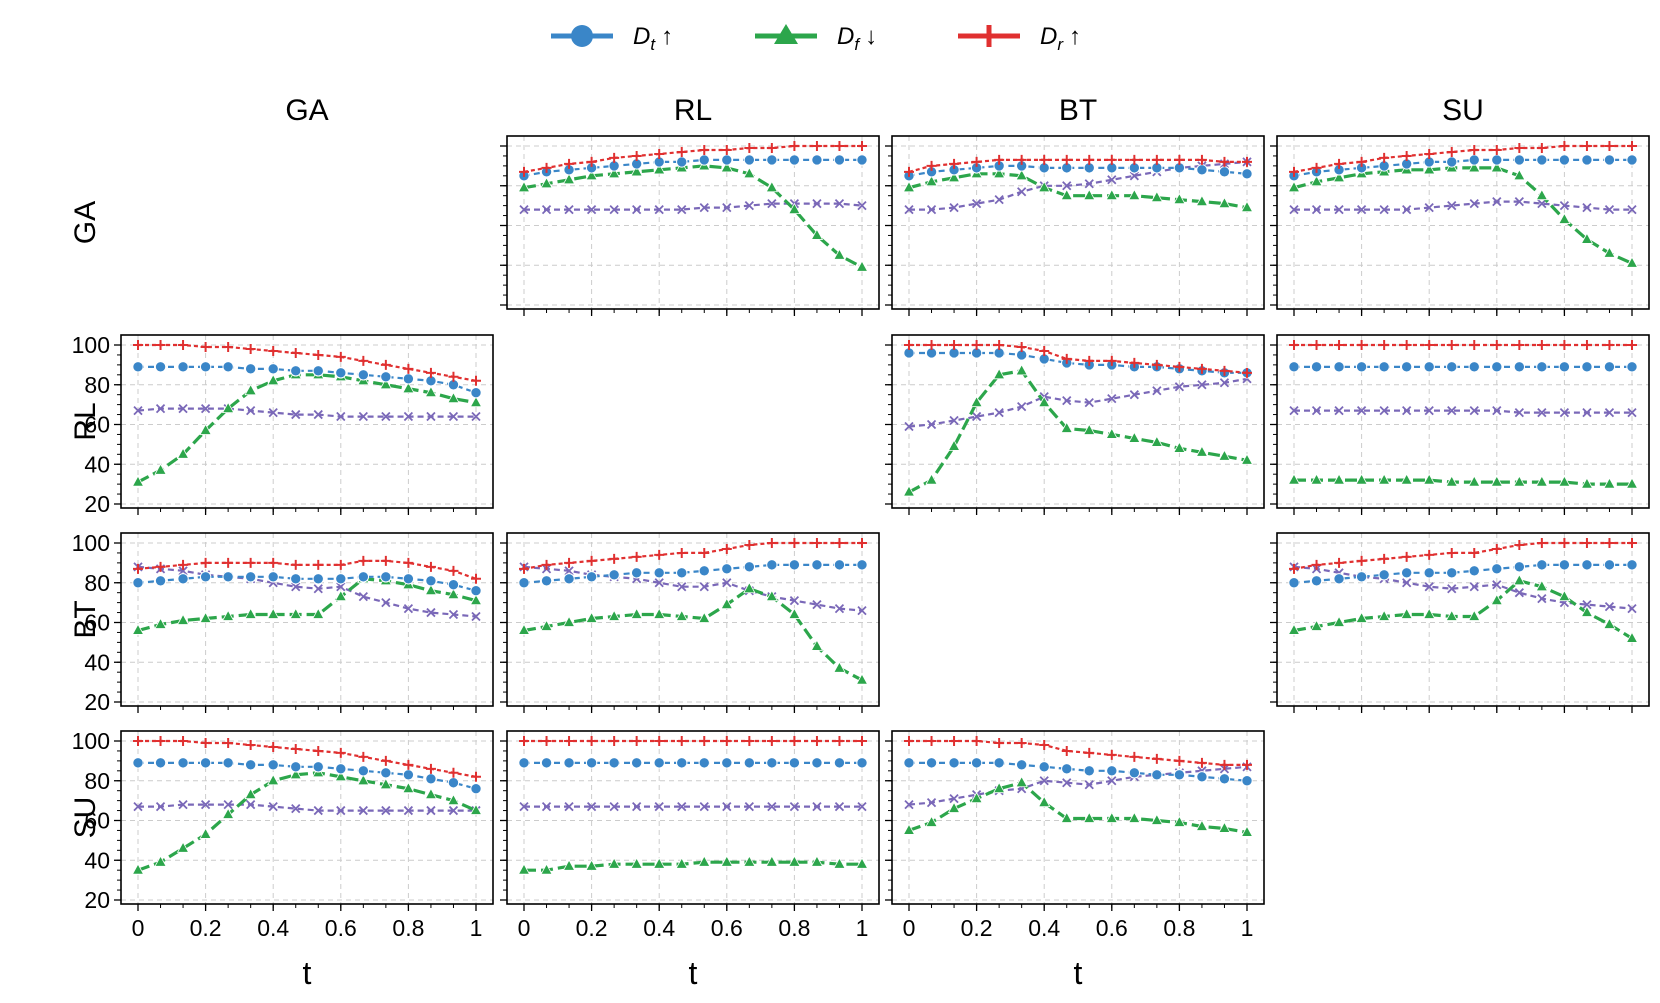  What do you see at coordinates (1463, 588) in the screenshot?
I see `series-X` at bounding box center [1463, 588].